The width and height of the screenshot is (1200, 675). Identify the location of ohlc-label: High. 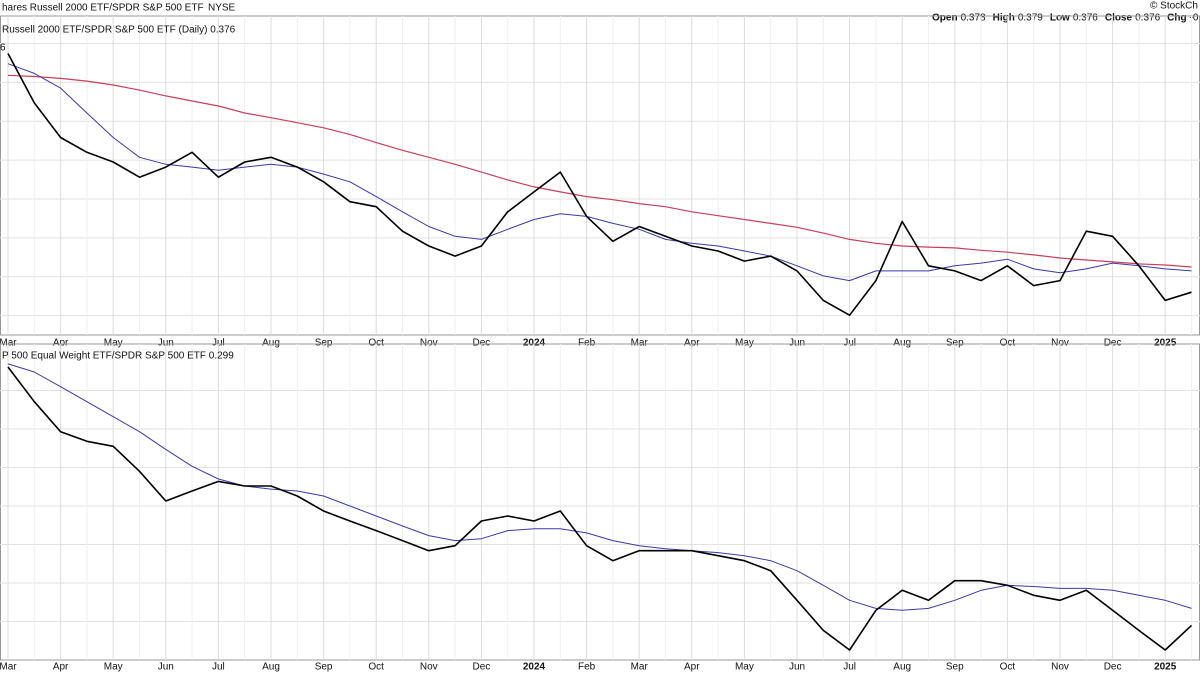
(1004, 18).